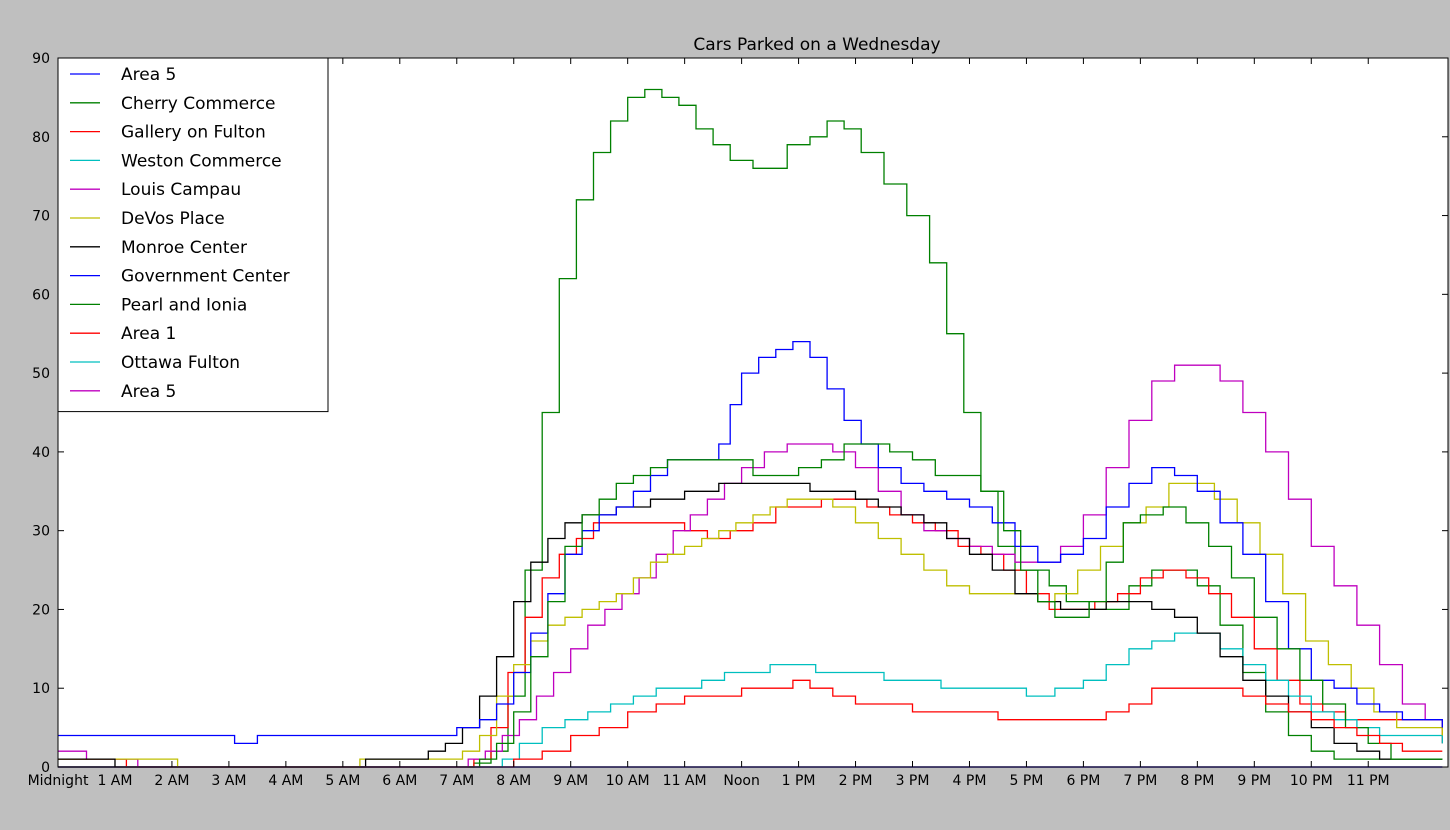 This screenshot has height=830, width=1450. I want to click on x-tick-label: 5 AM, so click(342, 781).